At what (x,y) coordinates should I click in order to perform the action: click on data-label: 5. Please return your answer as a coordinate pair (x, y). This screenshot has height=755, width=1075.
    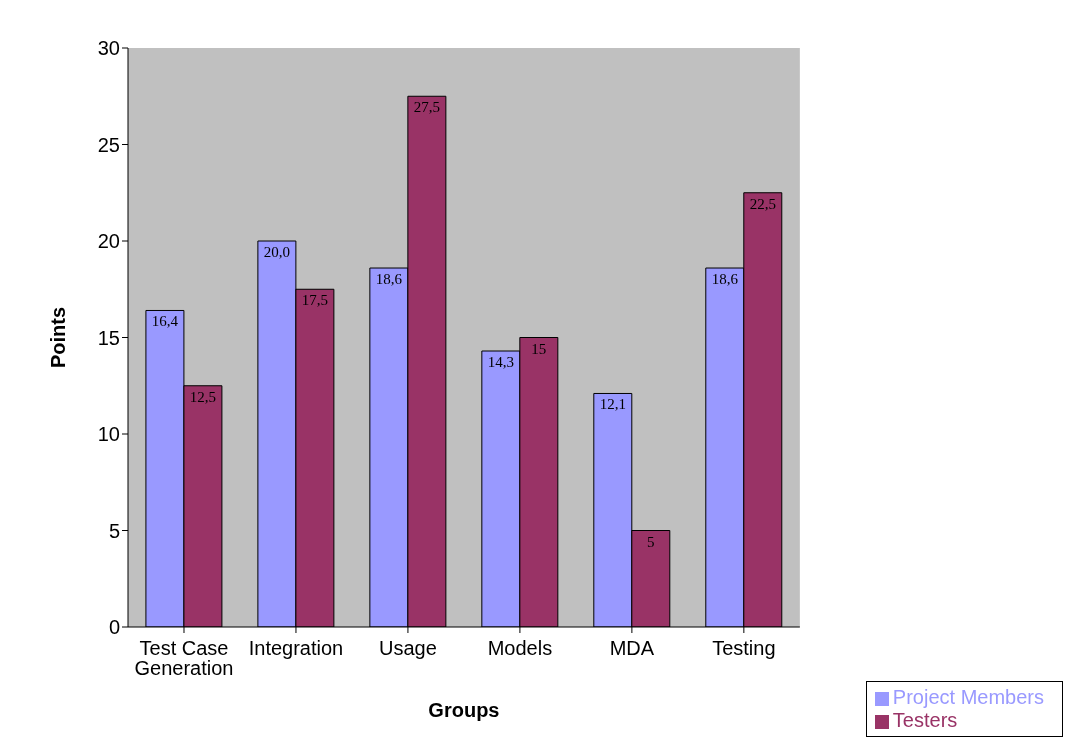
    Looking at the image, I should click on (651, 541).